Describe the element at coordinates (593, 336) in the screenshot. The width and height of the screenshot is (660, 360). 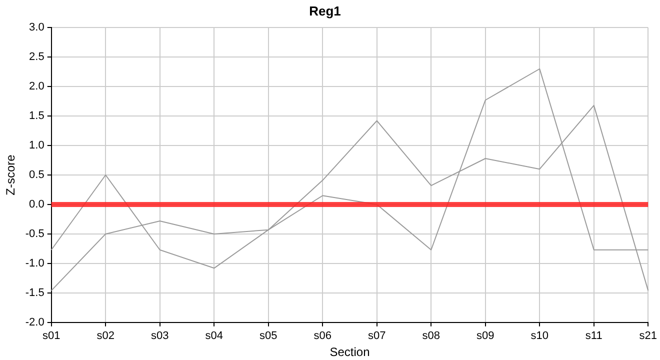
I see `x-tick-label: s11` at that location.